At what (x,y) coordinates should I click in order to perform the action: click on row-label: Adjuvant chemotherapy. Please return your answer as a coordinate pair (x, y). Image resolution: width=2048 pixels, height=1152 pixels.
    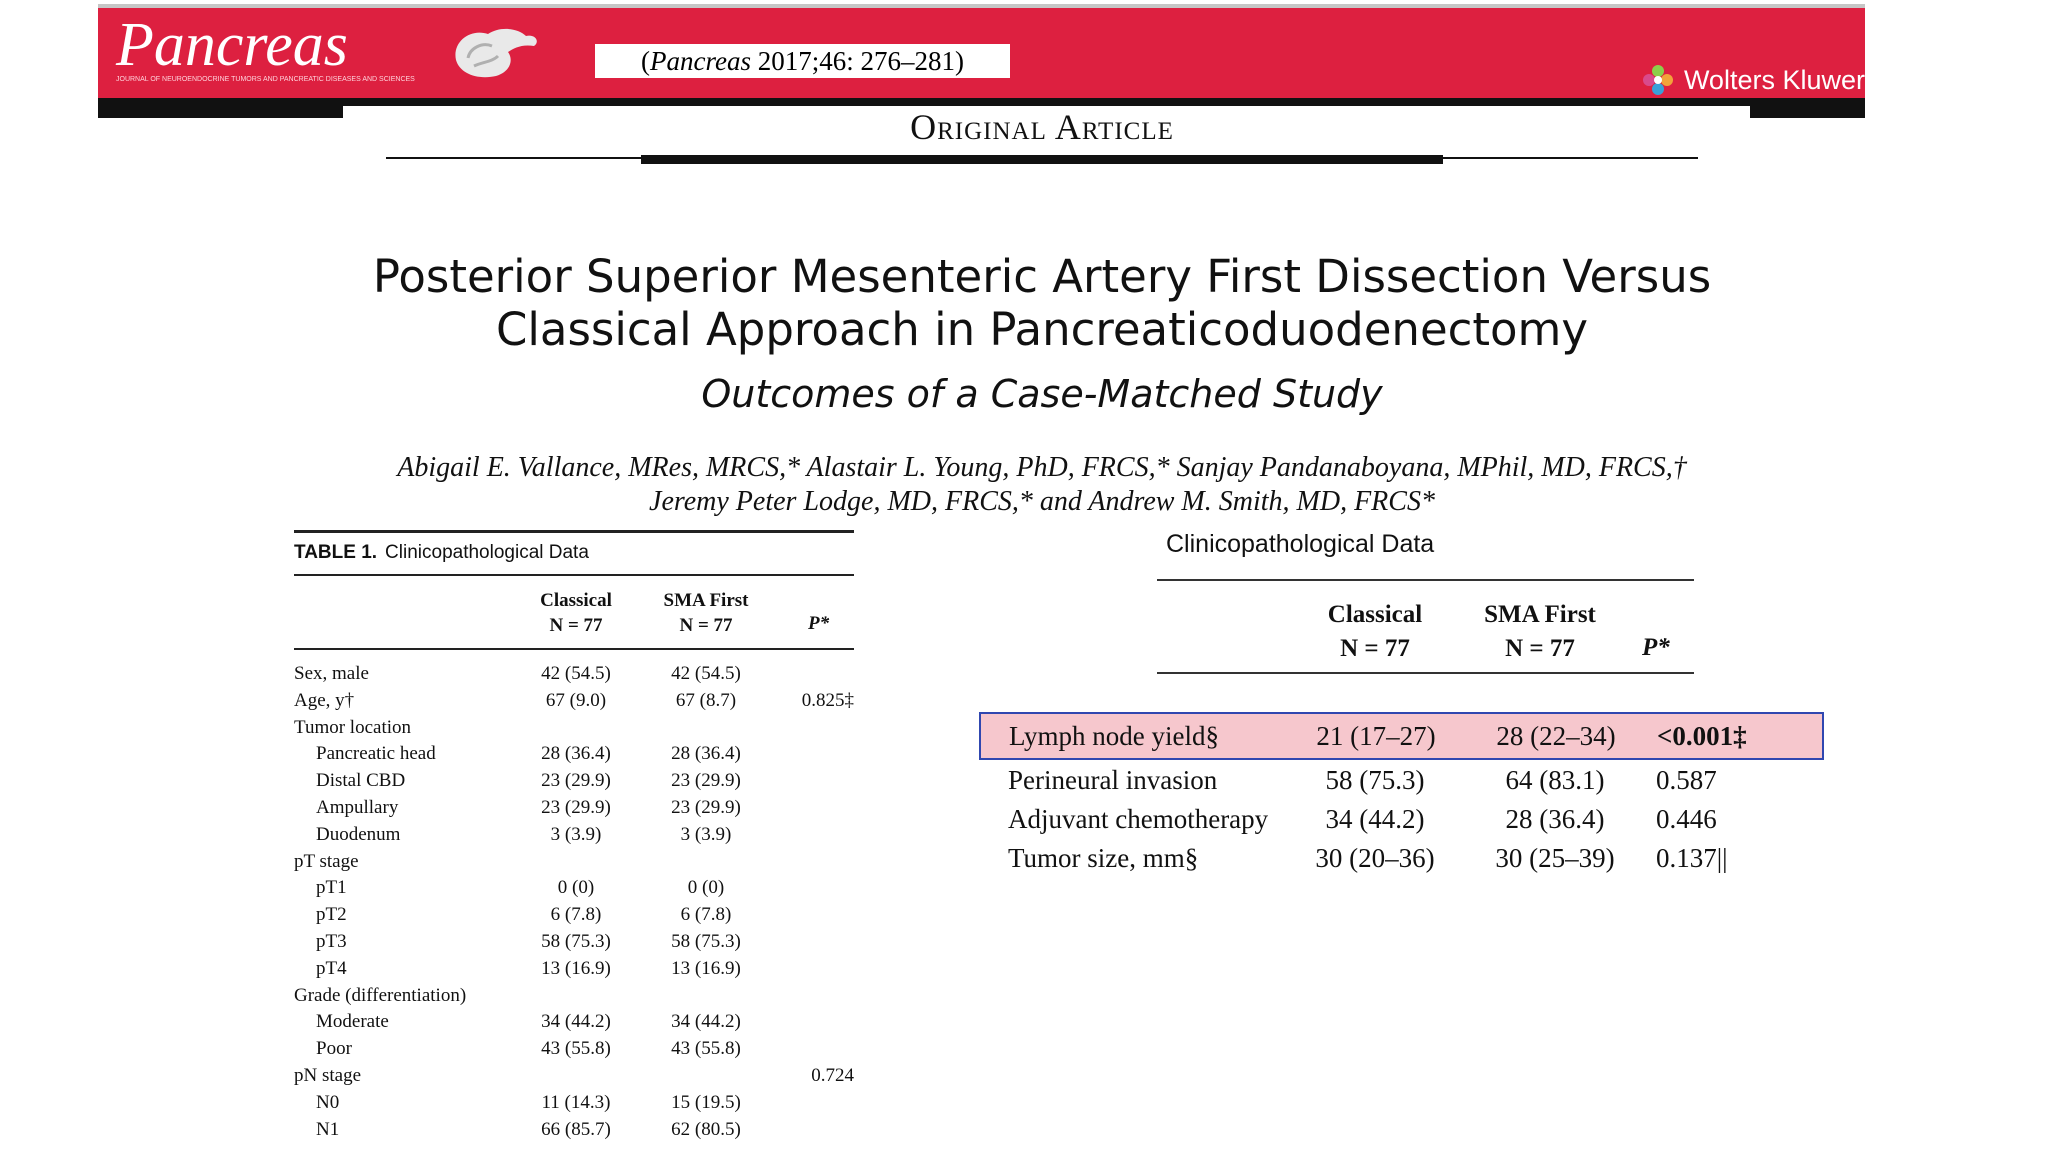
    Looking at the image, I should click on (1138, 819).